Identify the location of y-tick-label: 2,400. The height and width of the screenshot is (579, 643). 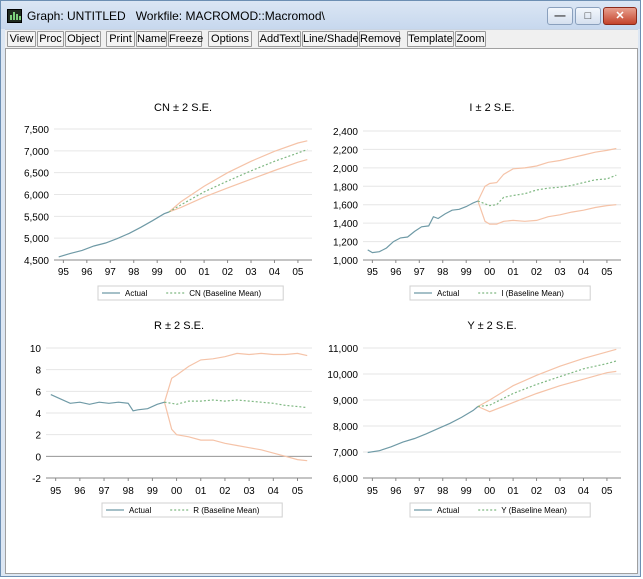
(345, 132).